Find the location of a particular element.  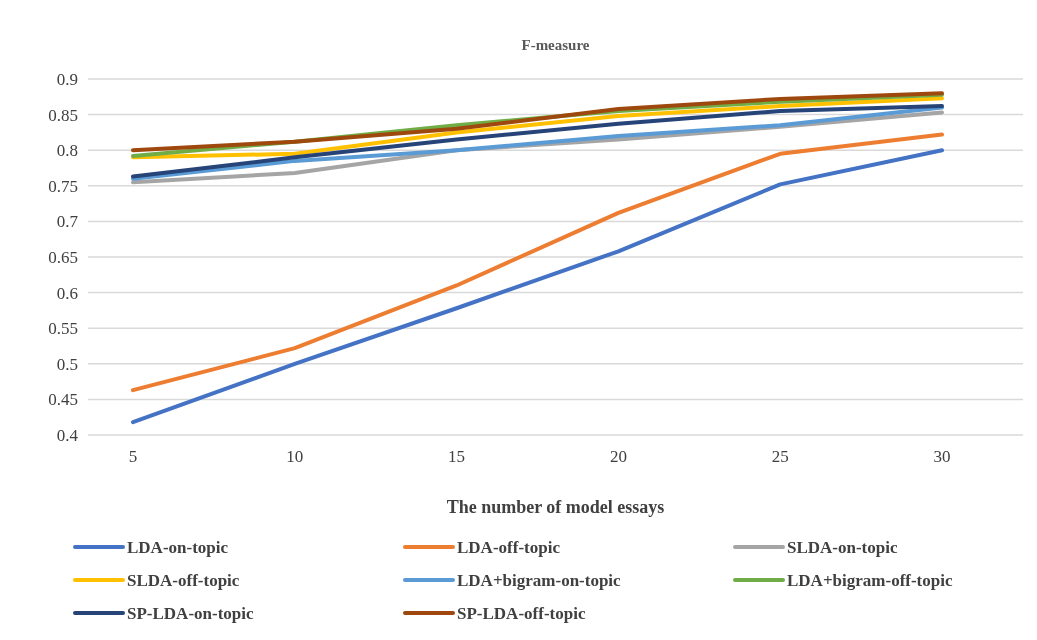

x-tick-label: 10 is located at coordinates (295, 456).